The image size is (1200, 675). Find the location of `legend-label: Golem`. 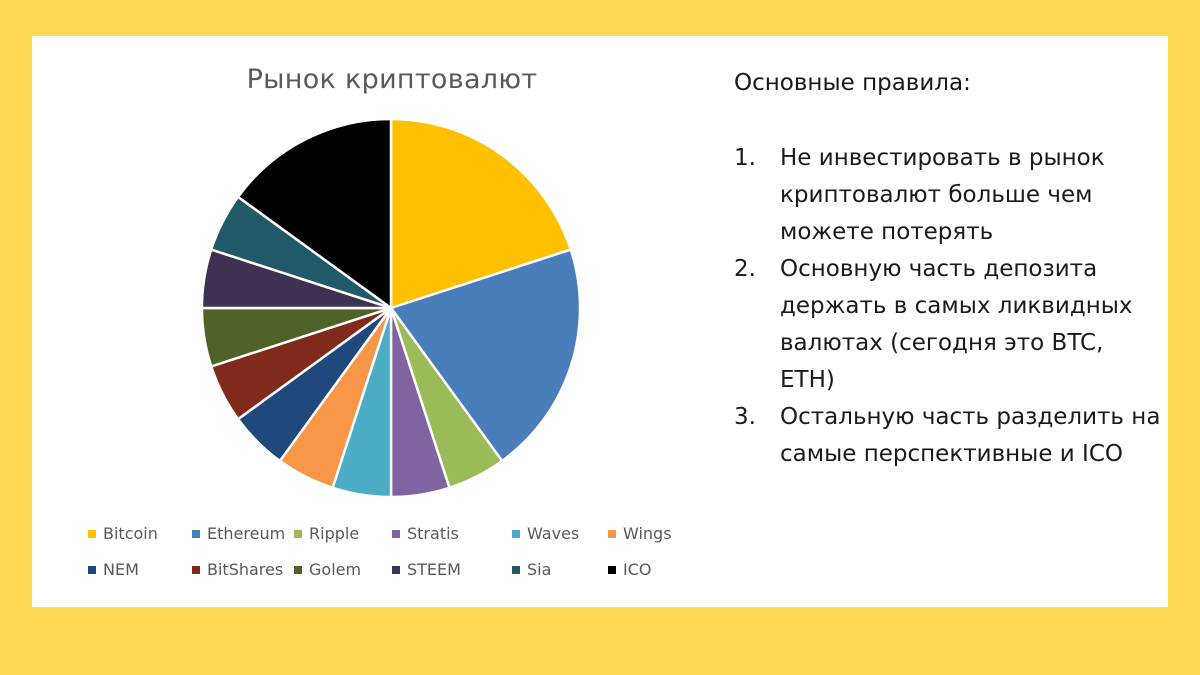

legend-label: Golem is located at coordinates (335, 569).